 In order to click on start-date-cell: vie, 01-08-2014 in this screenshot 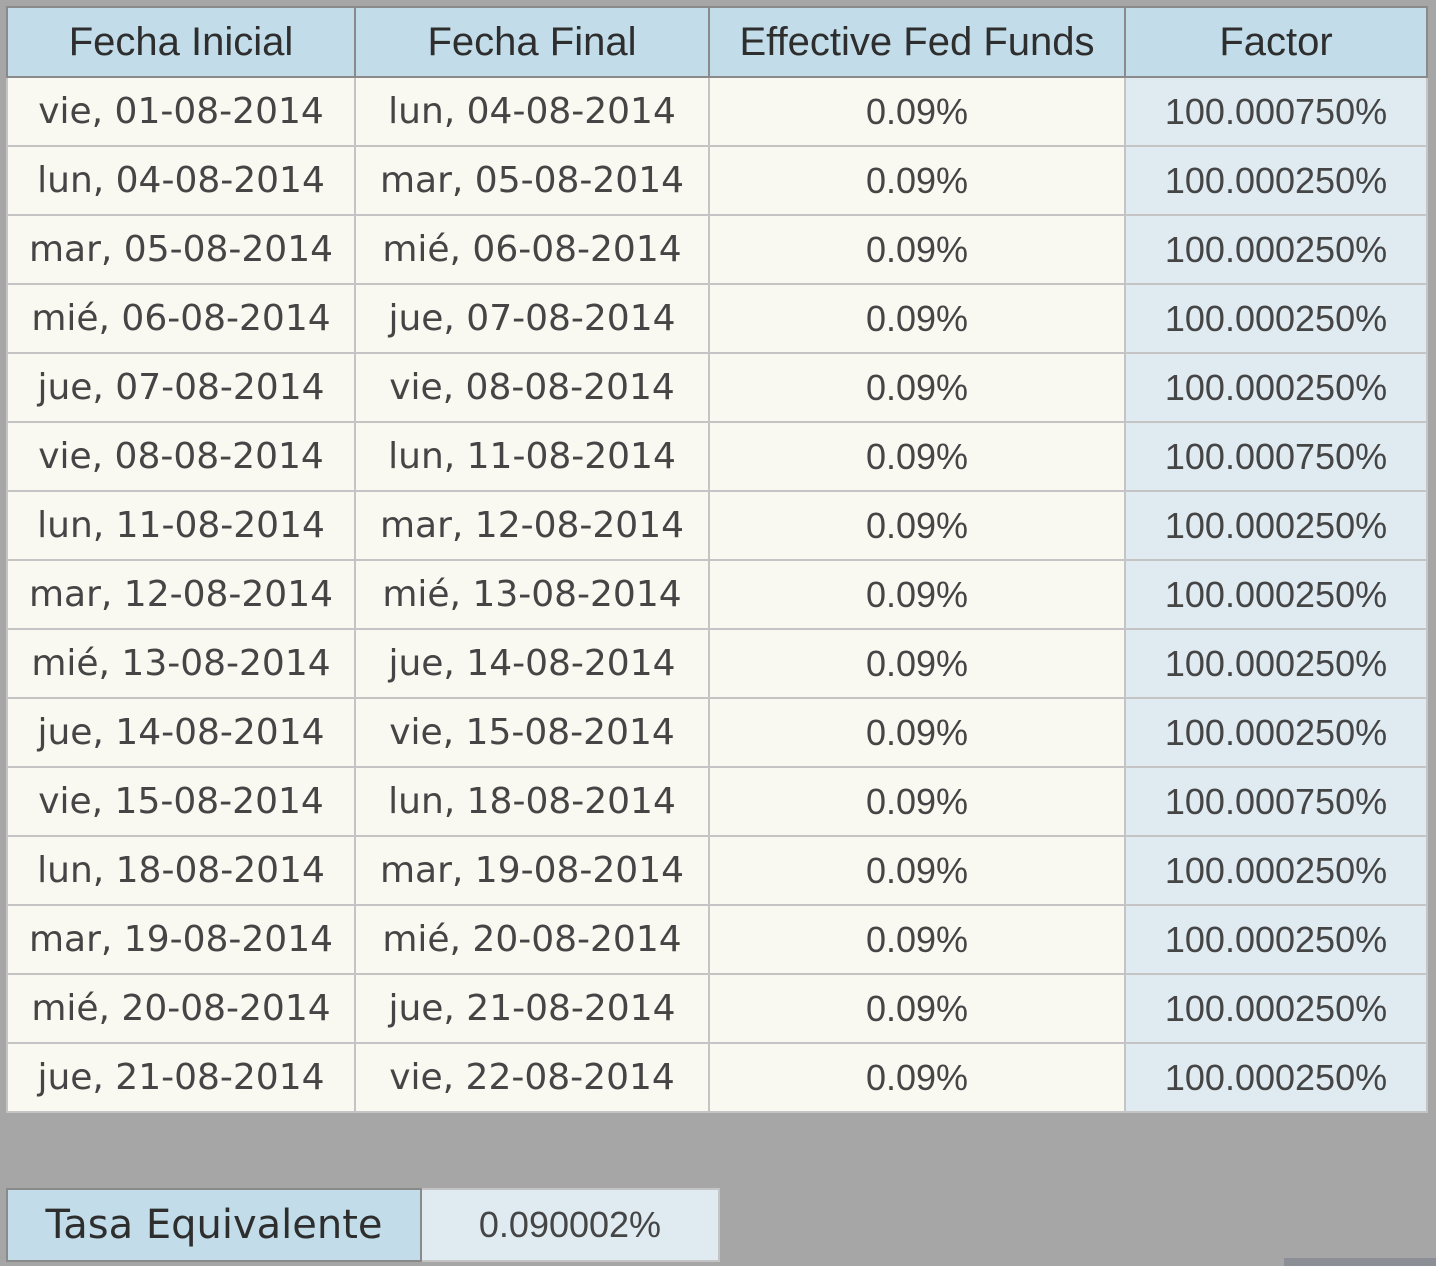, I will do `click(181, 111)`.